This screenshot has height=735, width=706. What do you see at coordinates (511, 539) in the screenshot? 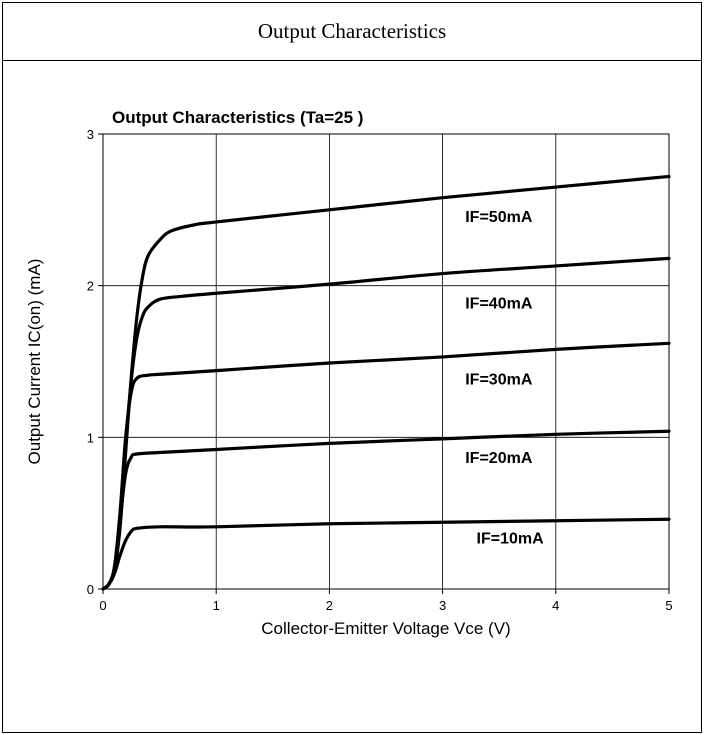
I see `curve-label-4: IF=10mA` at bounding box center [511, 539].